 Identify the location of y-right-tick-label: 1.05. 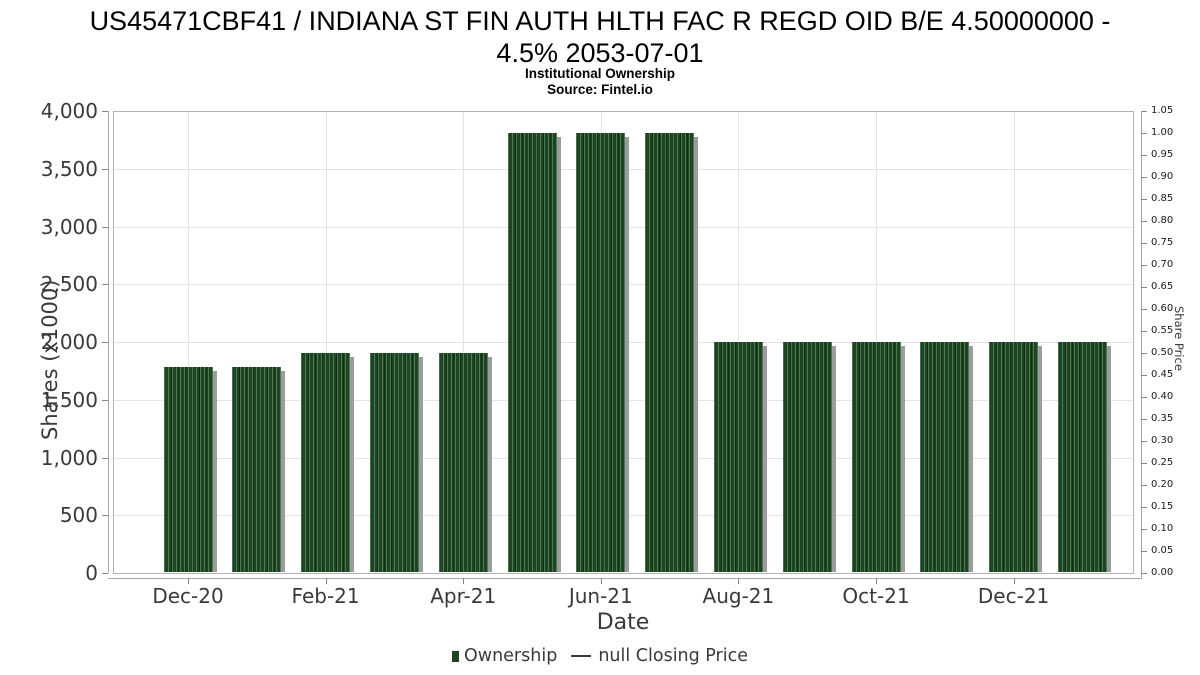
(1162, 110).